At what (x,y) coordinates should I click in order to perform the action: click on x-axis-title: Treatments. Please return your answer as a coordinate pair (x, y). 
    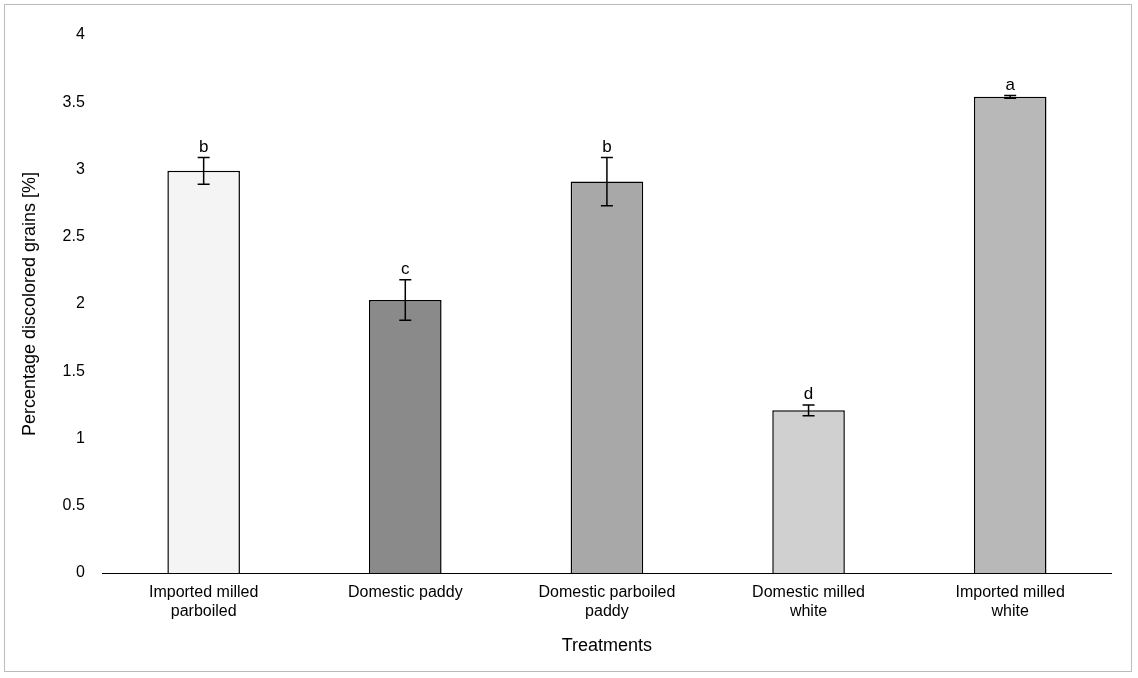
    Looking at the image, I should click on (607, 645).